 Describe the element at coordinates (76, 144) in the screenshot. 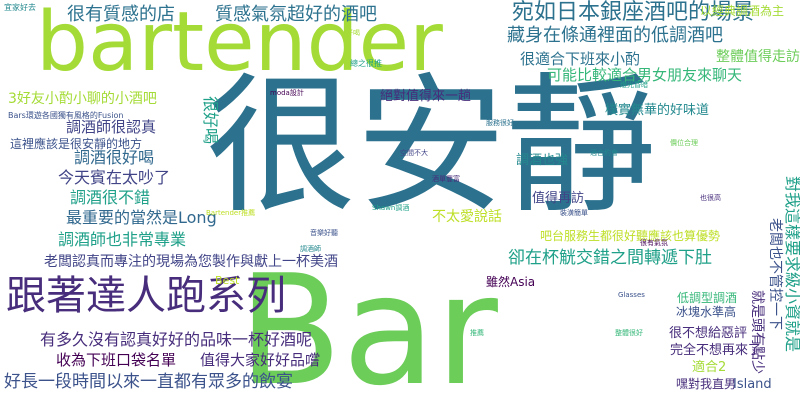

I see `cloud-word: 這裡應該是很安靜的地方` at that location.